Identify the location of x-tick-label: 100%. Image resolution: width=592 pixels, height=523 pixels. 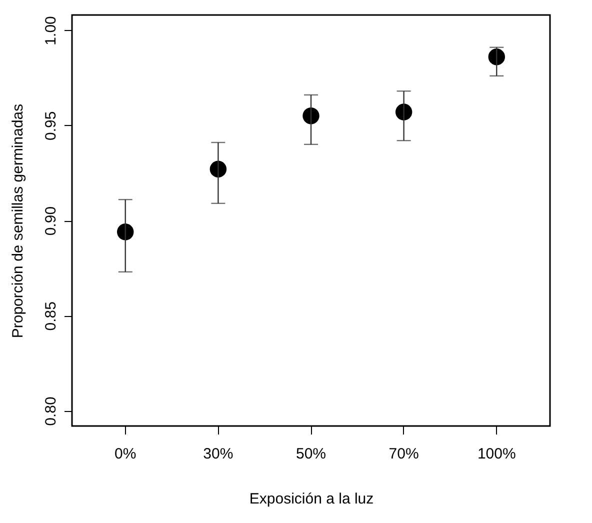
(496, 454).